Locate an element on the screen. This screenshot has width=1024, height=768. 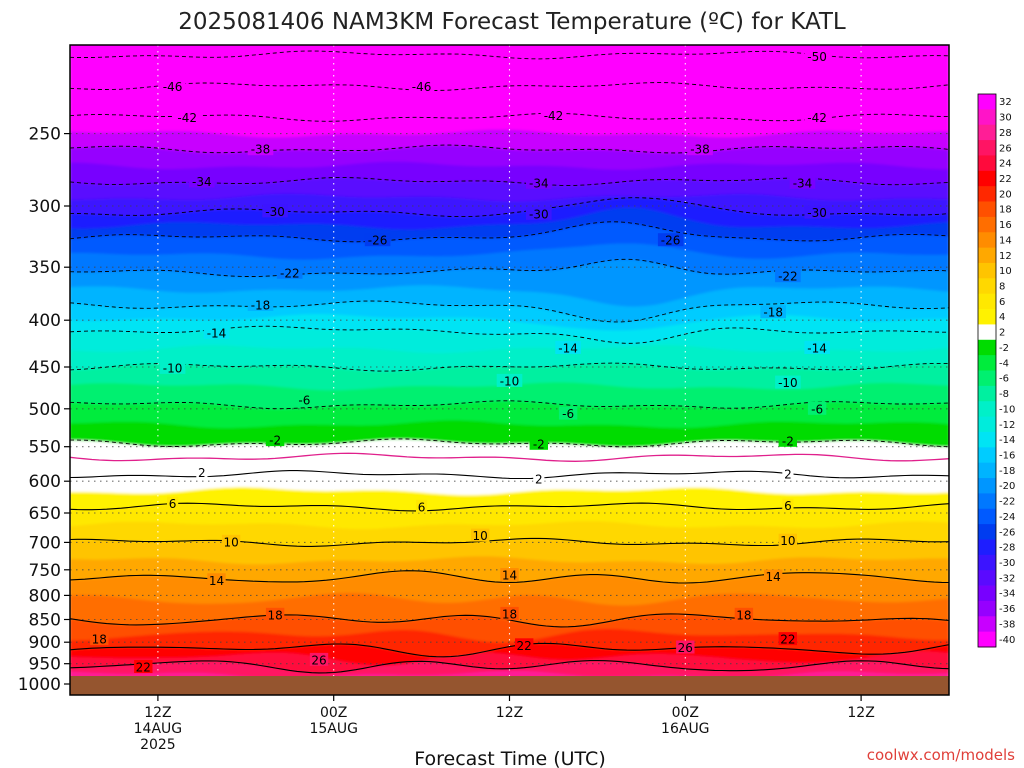
colorbar-label-16: -2 is located at coordinates (1004, 348).